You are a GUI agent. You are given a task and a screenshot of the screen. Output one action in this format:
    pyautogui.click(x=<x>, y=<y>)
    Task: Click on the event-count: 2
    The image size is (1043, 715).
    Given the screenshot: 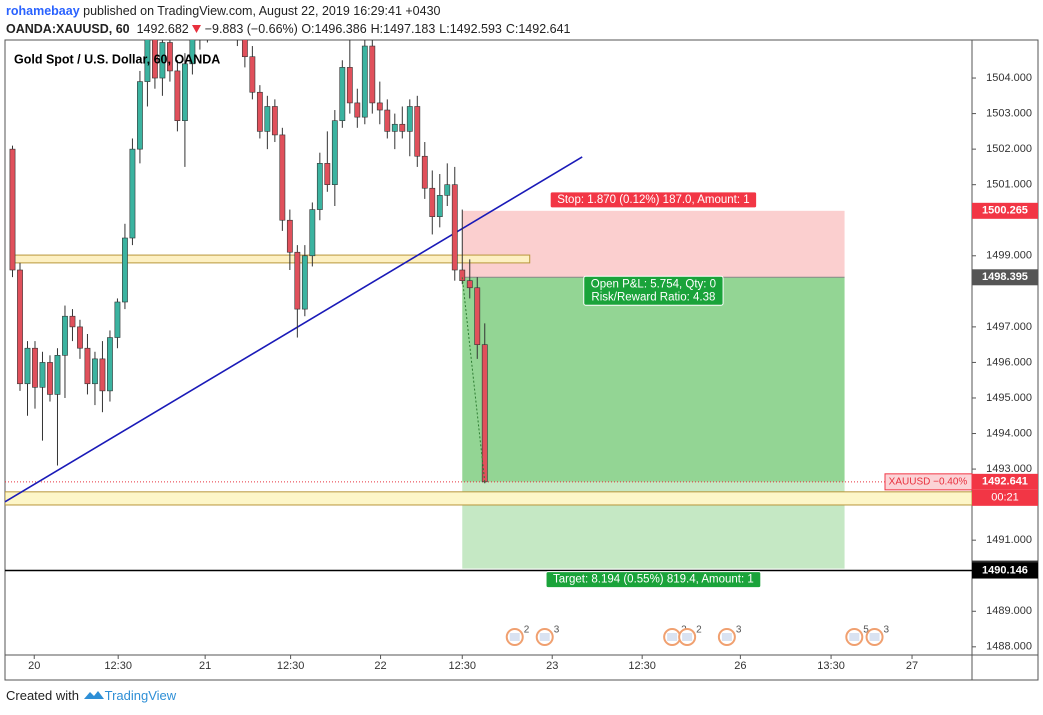 What is the action you would take?
    pyautogui.click(x=699, y=630)
    